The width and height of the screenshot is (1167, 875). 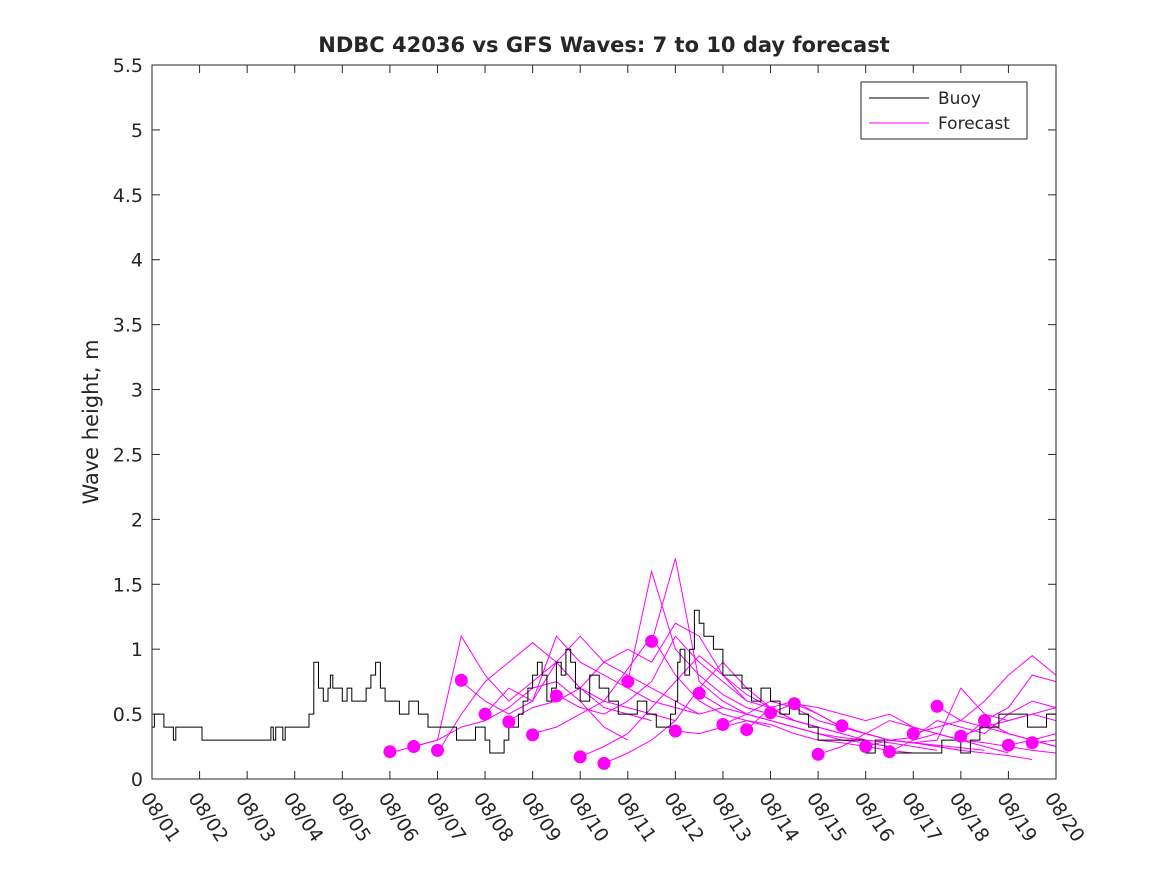 What do you see at coordinates (128, 455) in the screenshot?
I see `y-tick-label: 2.5` at bounding box center [128, 455].